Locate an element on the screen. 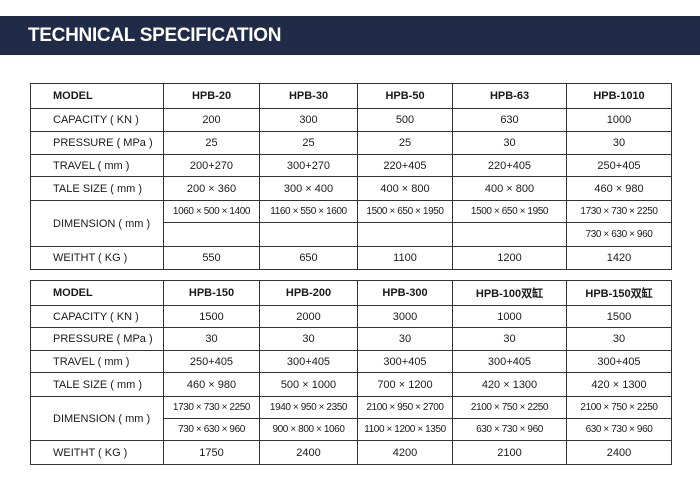 The height and width of the screenshot is (503, 700). model-cell: HPB-63 is located at coordinates (509, 96).